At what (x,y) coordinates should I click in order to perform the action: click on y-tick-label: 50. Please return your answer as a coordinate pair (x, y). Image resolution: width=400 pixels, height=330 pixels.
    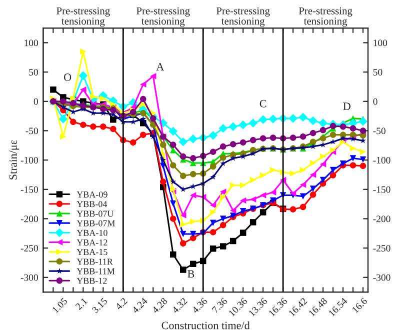
    Looking at the image, I should click on (33, 72).